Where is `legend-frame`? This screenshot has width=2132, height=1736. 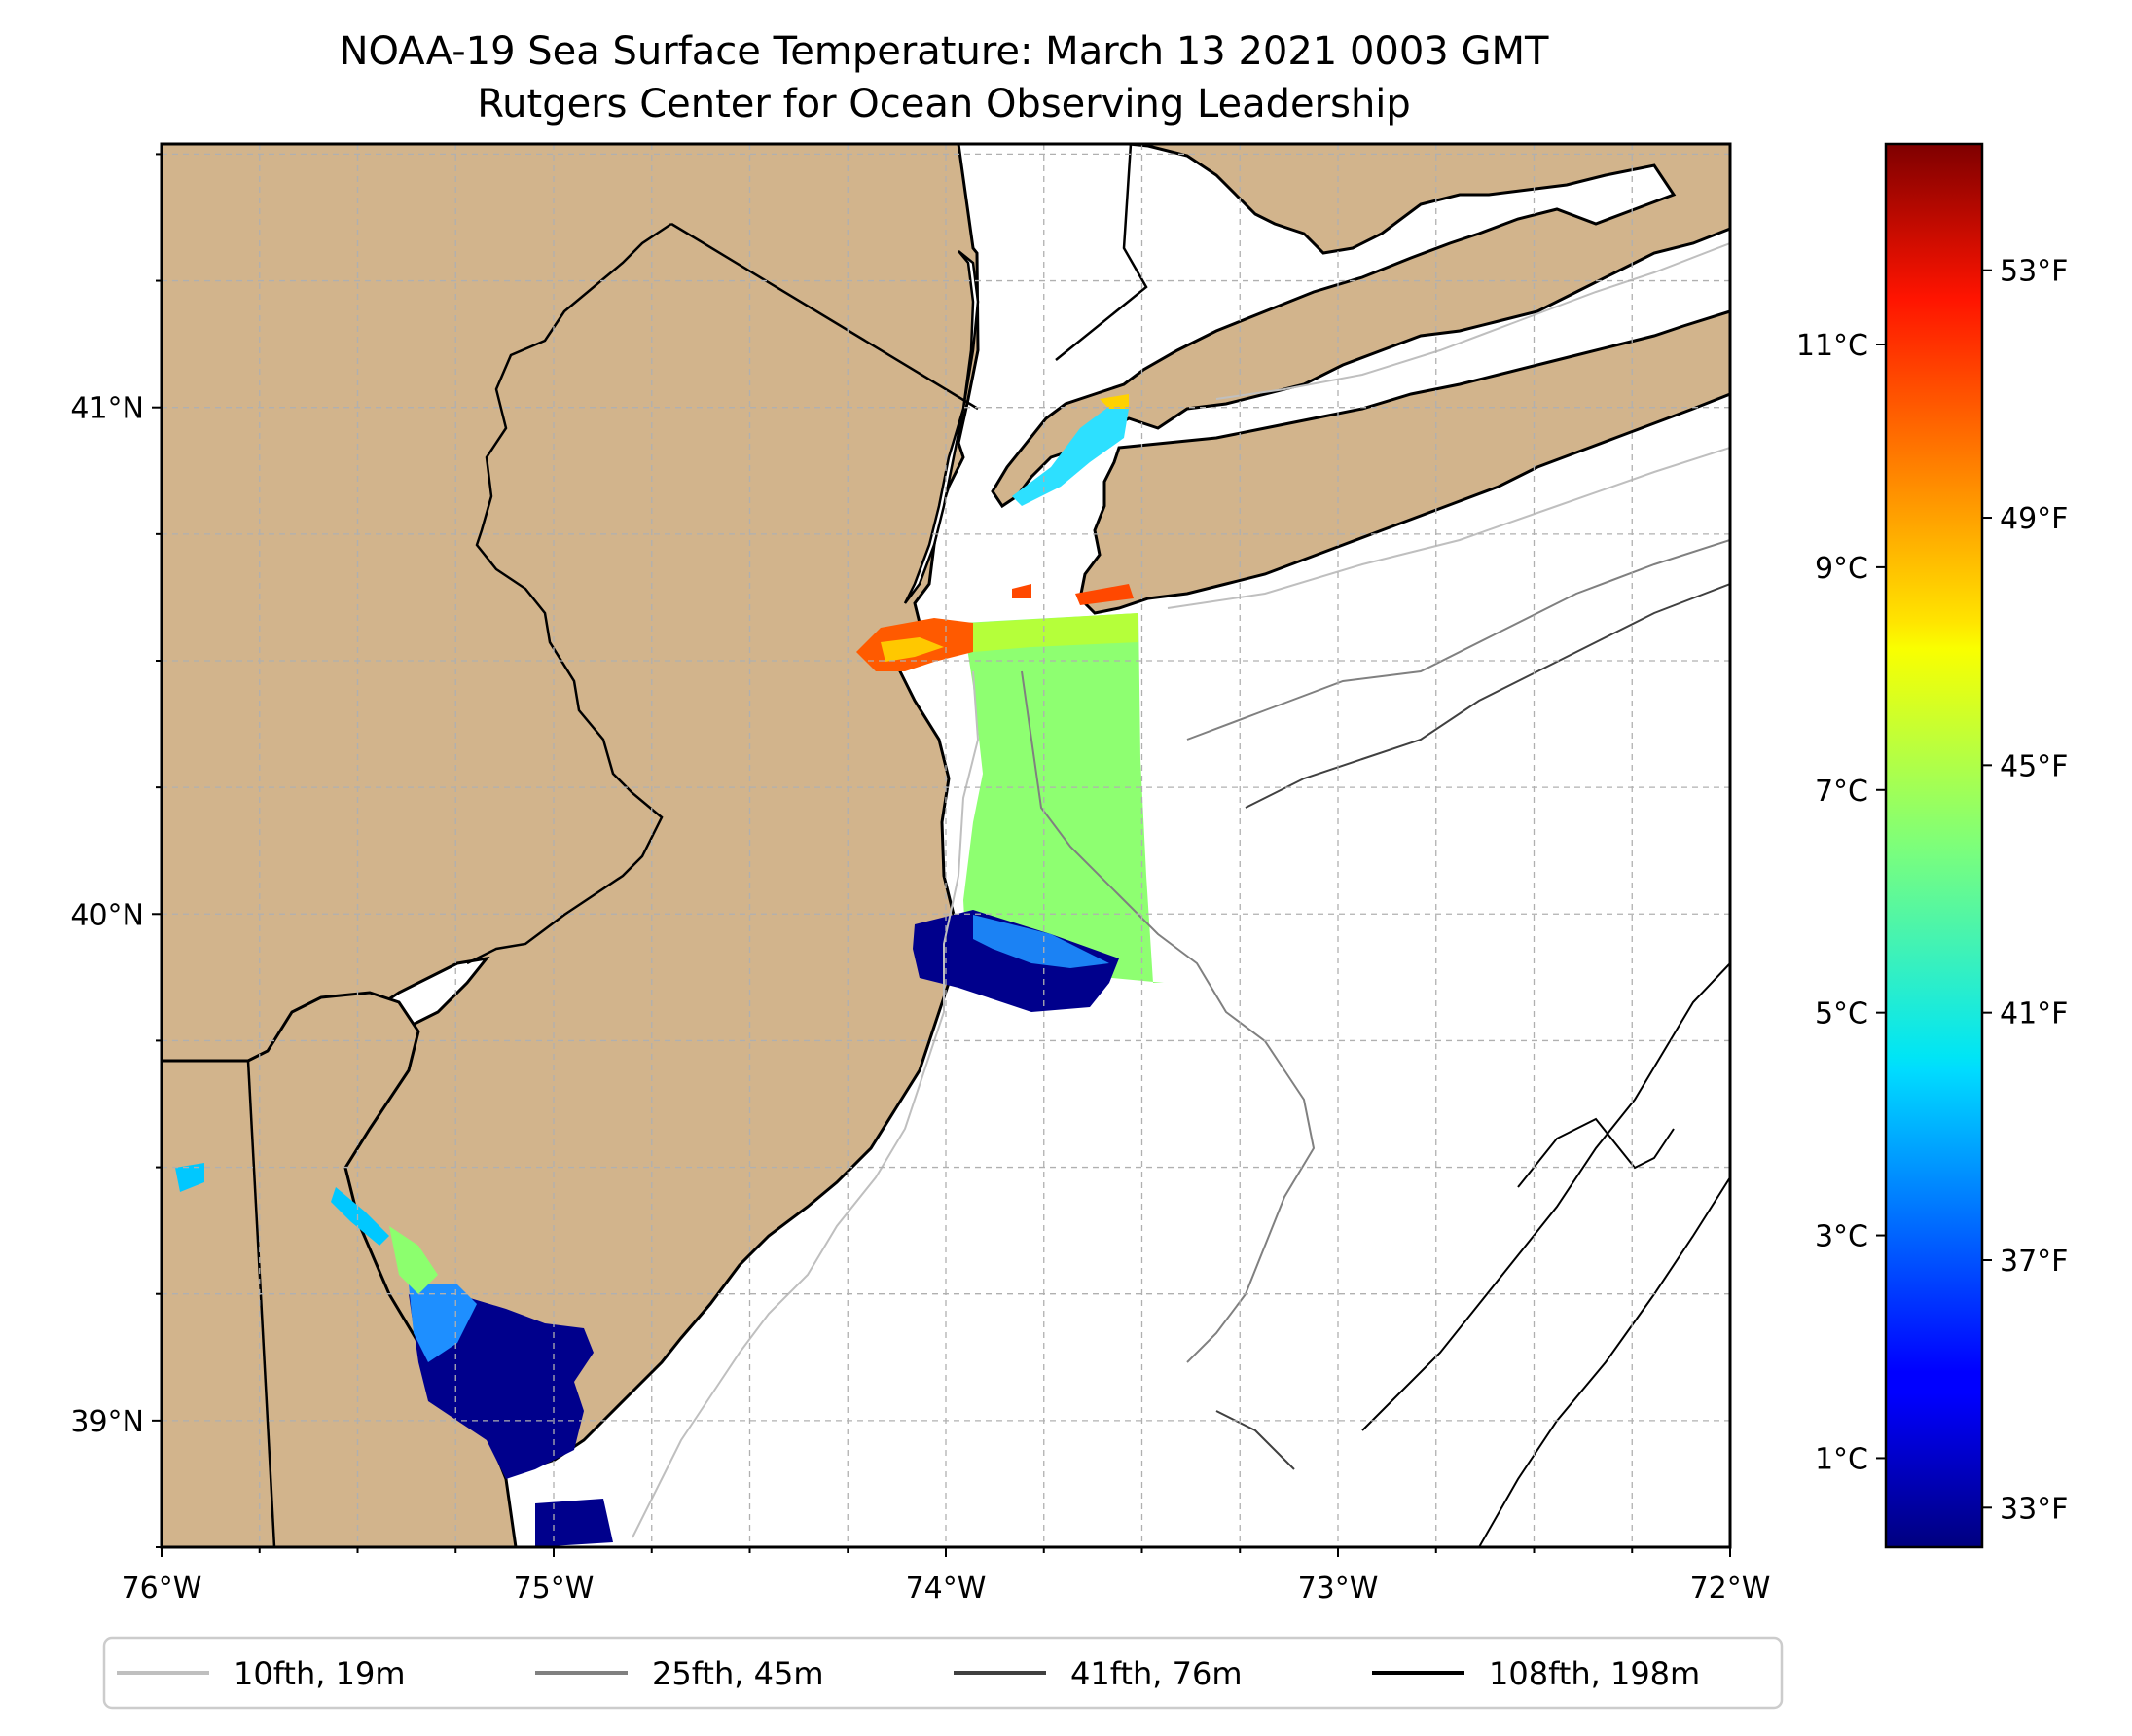 legend-frame is located at coordinates (943, 1673).